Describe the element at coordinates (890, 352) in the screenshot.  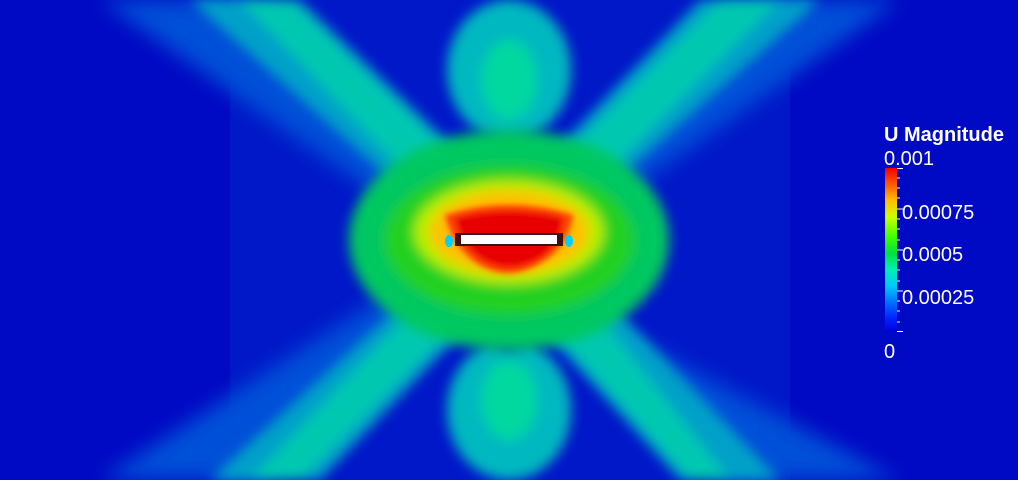
I see `colorbar-label-min: 0` at that location.